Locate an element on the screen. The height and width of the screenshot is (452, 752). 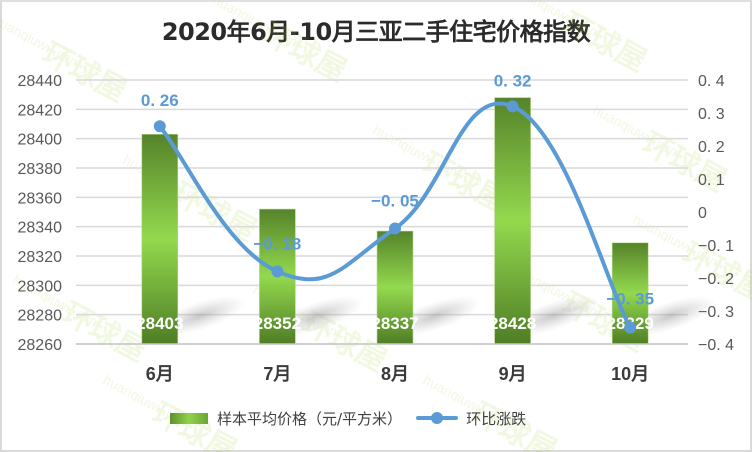
legend-item-price: 样本平均价格（元/平方米） is located at coordinates (286, 418).